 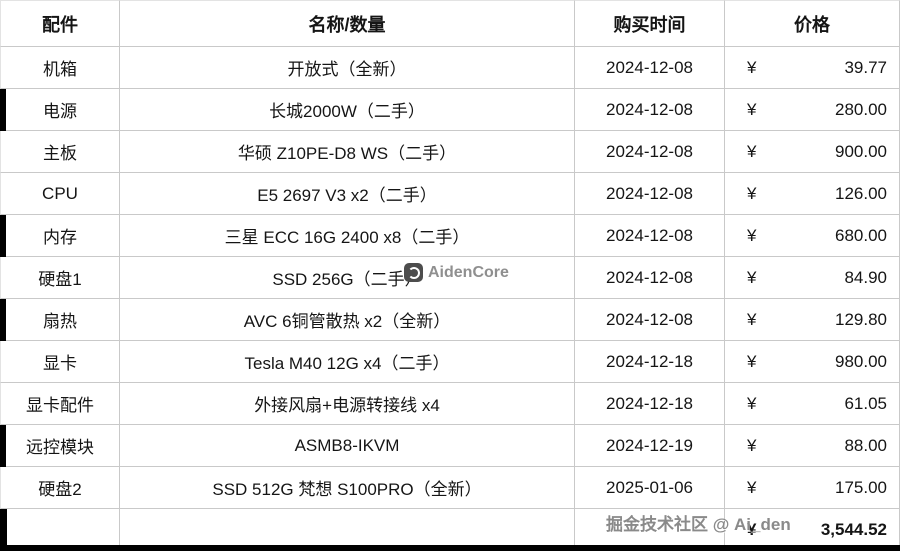 What do you see at coordinates (698, 524) in the screenshot?
I see `watermark-community: 掘金技术社区 @ Ai_den` at bounding box center [698, 524].